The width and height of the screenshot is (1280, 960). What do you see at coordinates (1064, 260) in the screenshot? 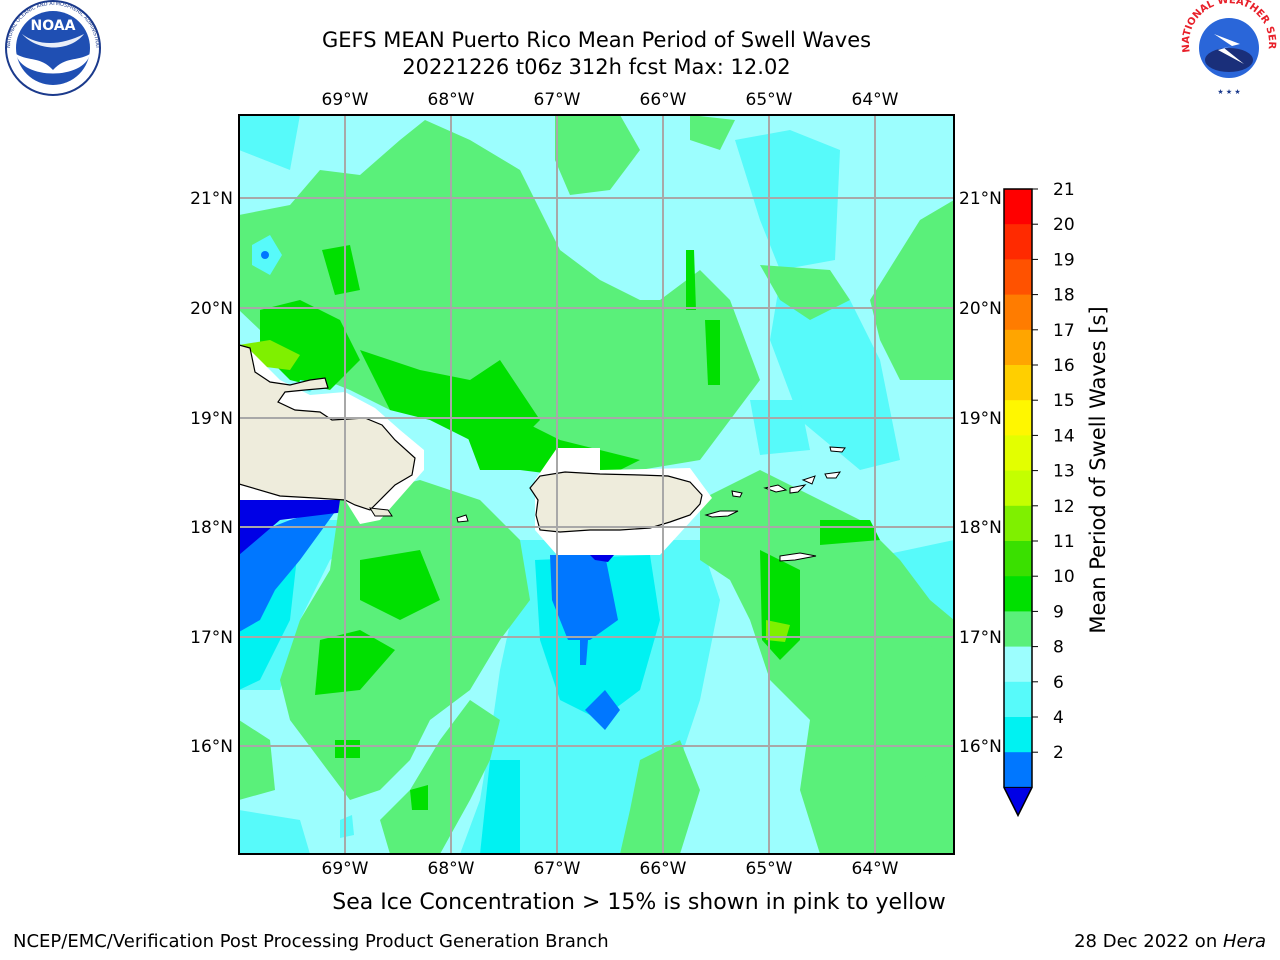
I see `colorbar-tick-label: 19` at bounding box center [1064, 260].